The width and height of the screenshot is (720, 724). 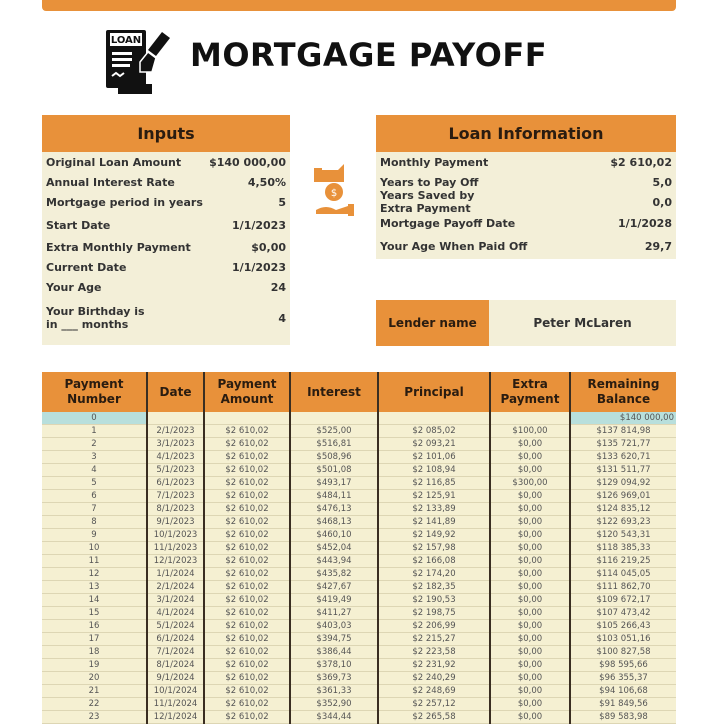 What do you see at coordinates (333, 587) in the screenshot?
I see `table-cell: $427,67` at bounding box center [333, 587].